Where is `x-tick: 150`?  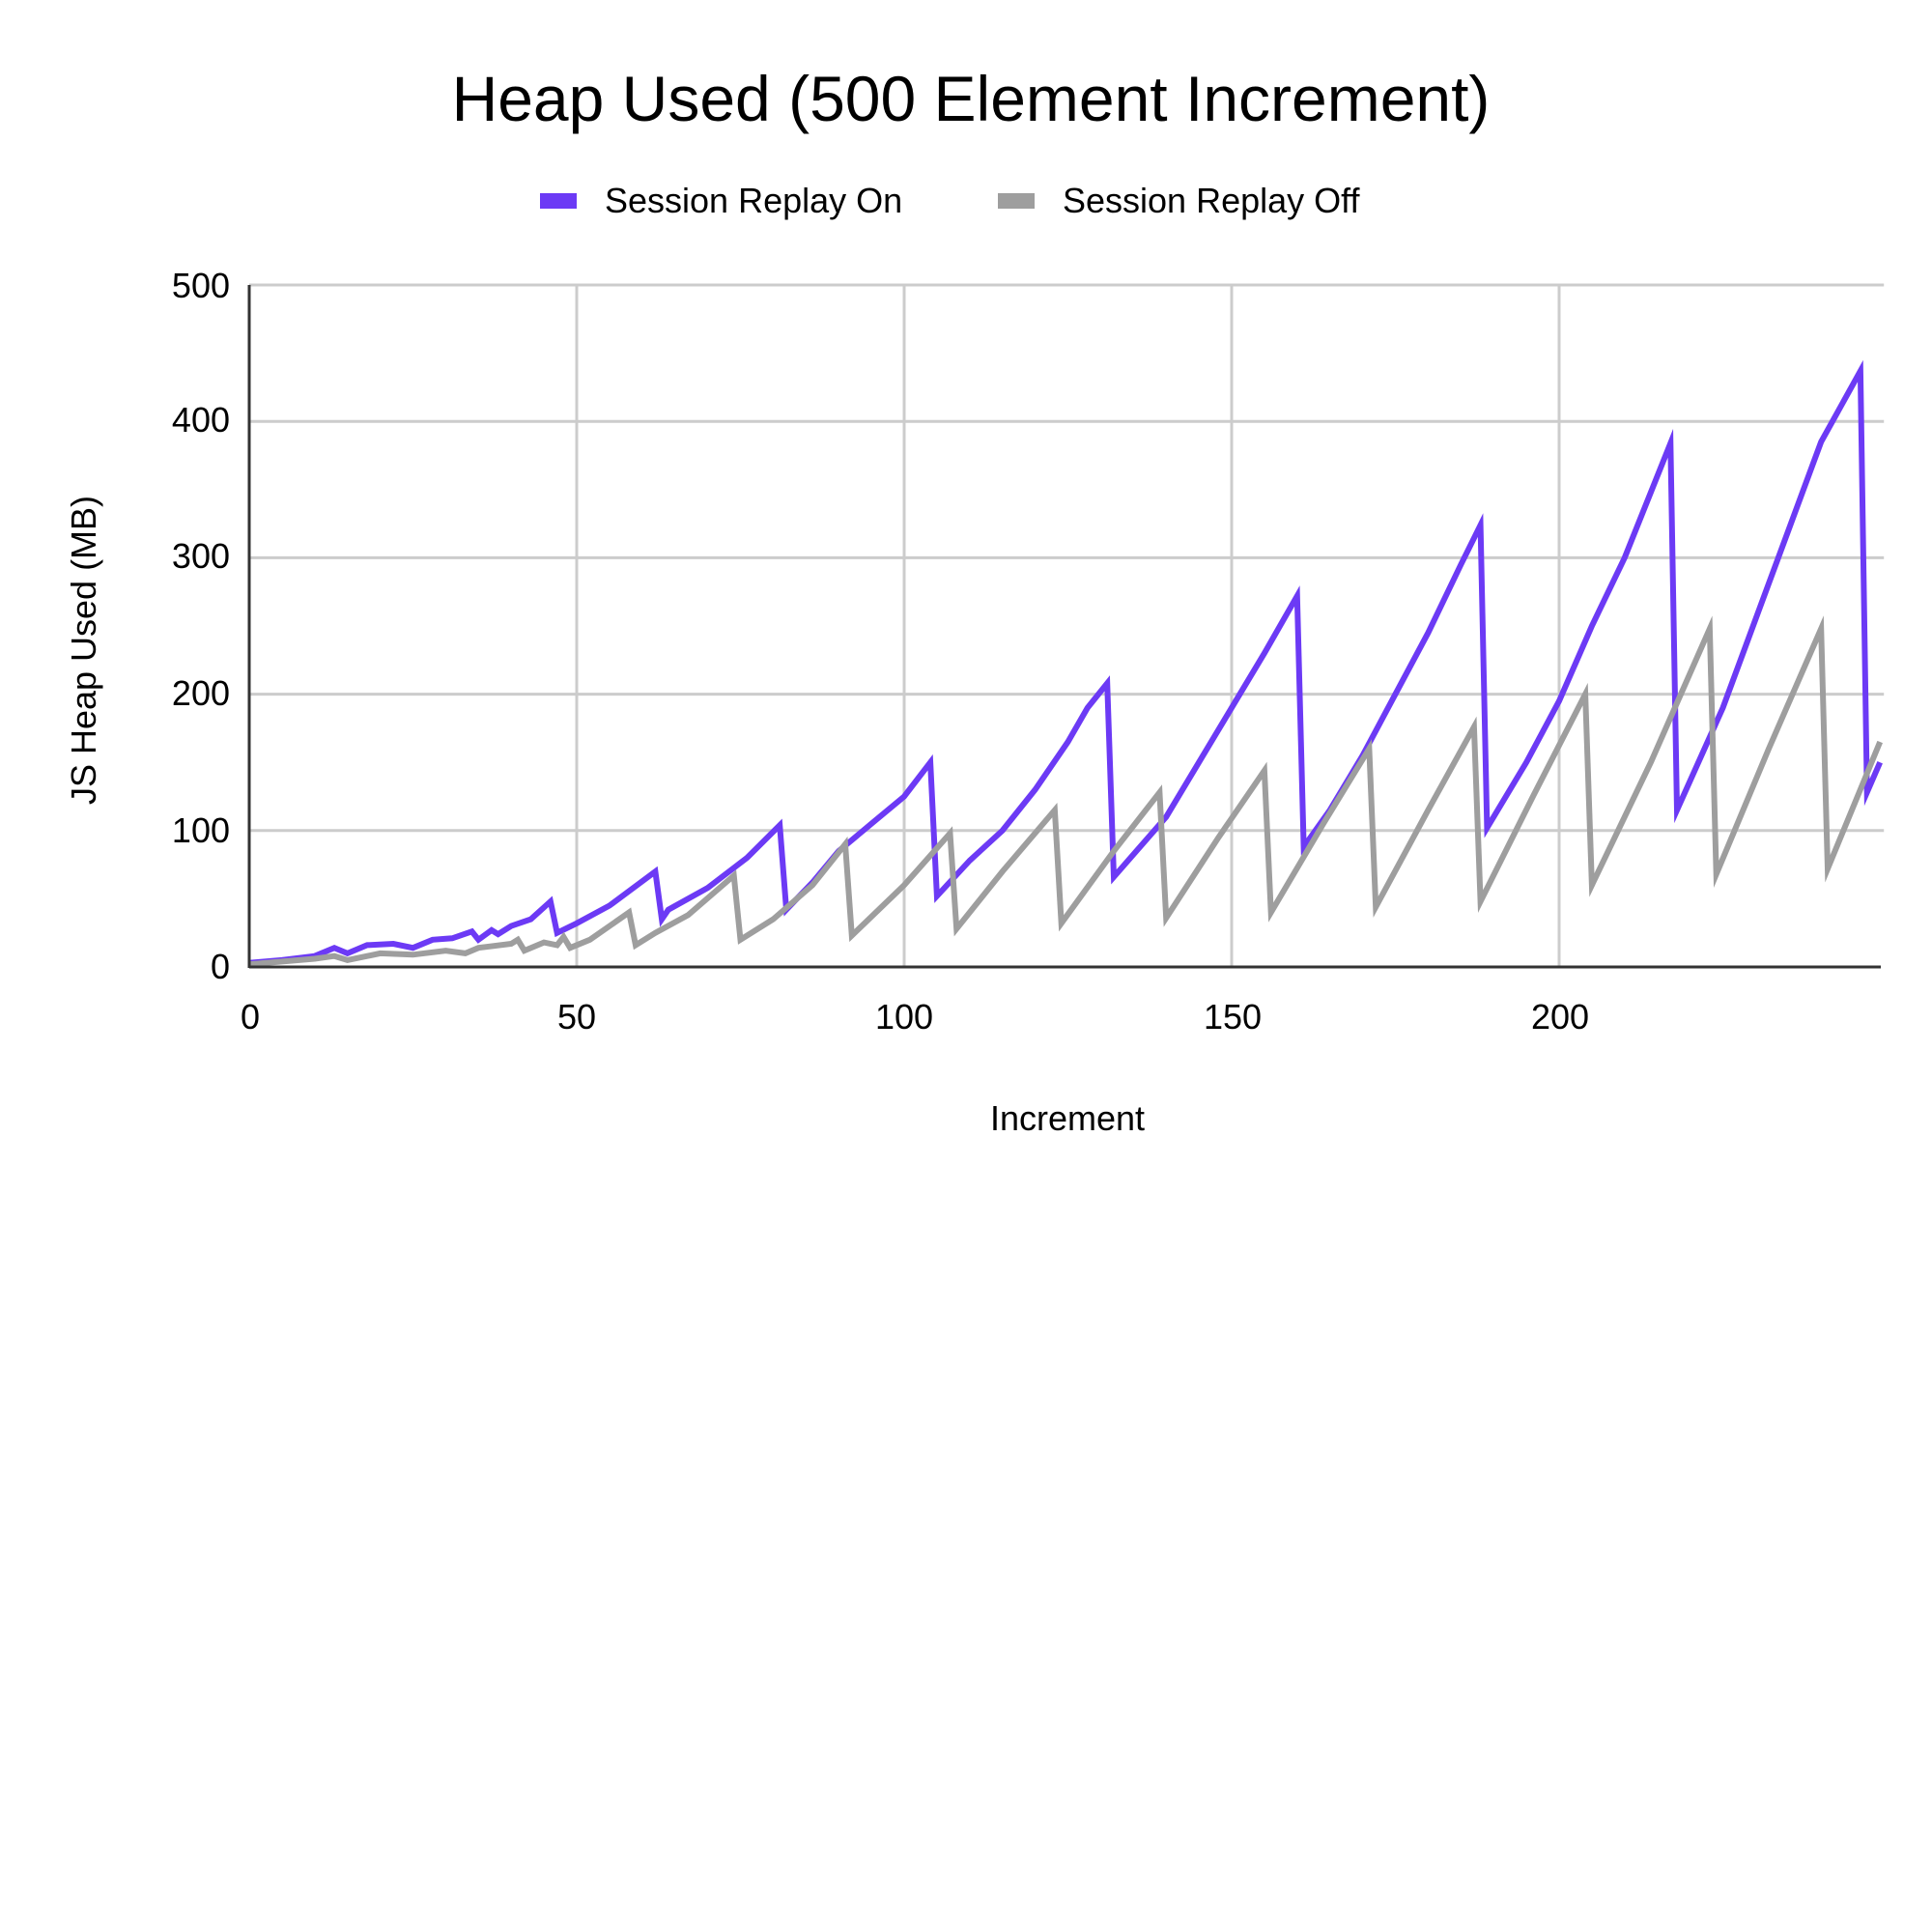
x-tick: 150 is located at coordinates (1233, 1017).